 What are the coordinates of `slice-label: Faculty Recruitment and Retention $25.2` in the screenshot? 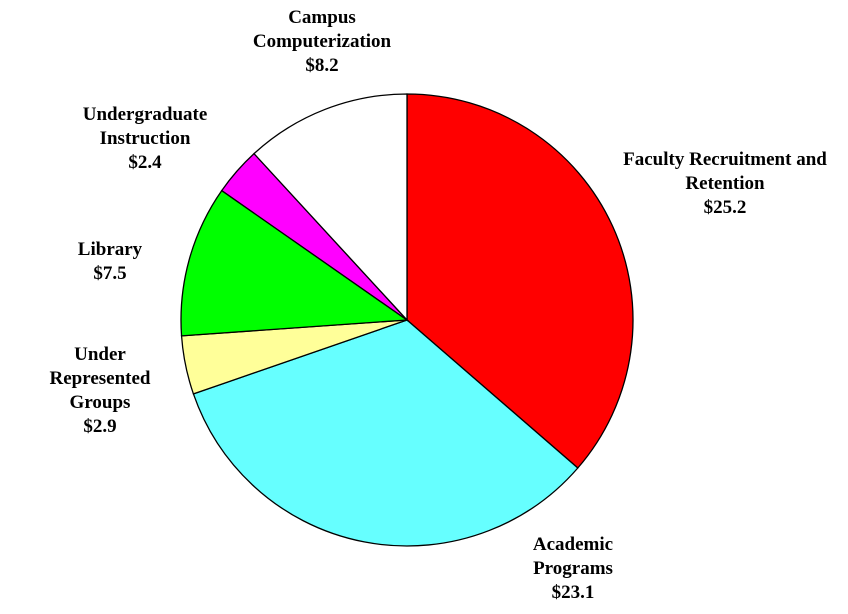 It's located at (725, 184).